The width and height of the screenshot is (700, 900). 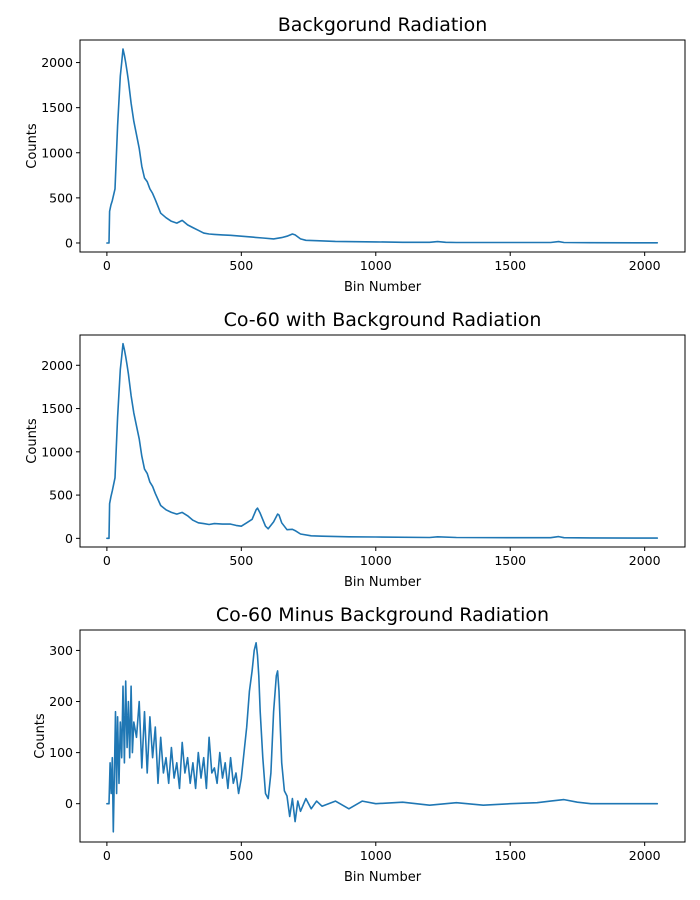 I want to click on chart-title: Backgorund Radiation, so click(x=383, y=25).